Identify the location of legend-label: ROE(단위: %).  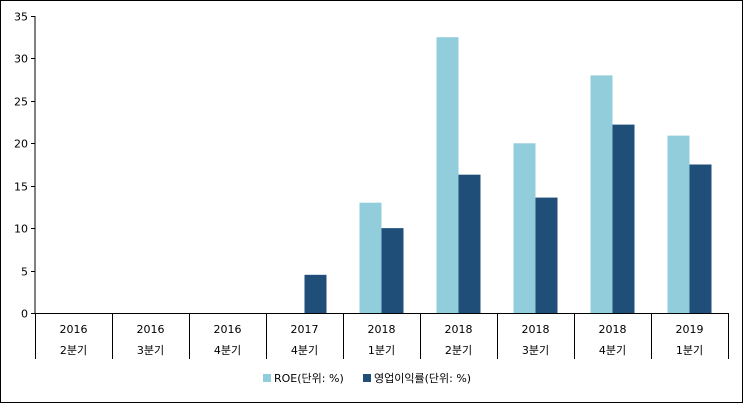
(309, 378).